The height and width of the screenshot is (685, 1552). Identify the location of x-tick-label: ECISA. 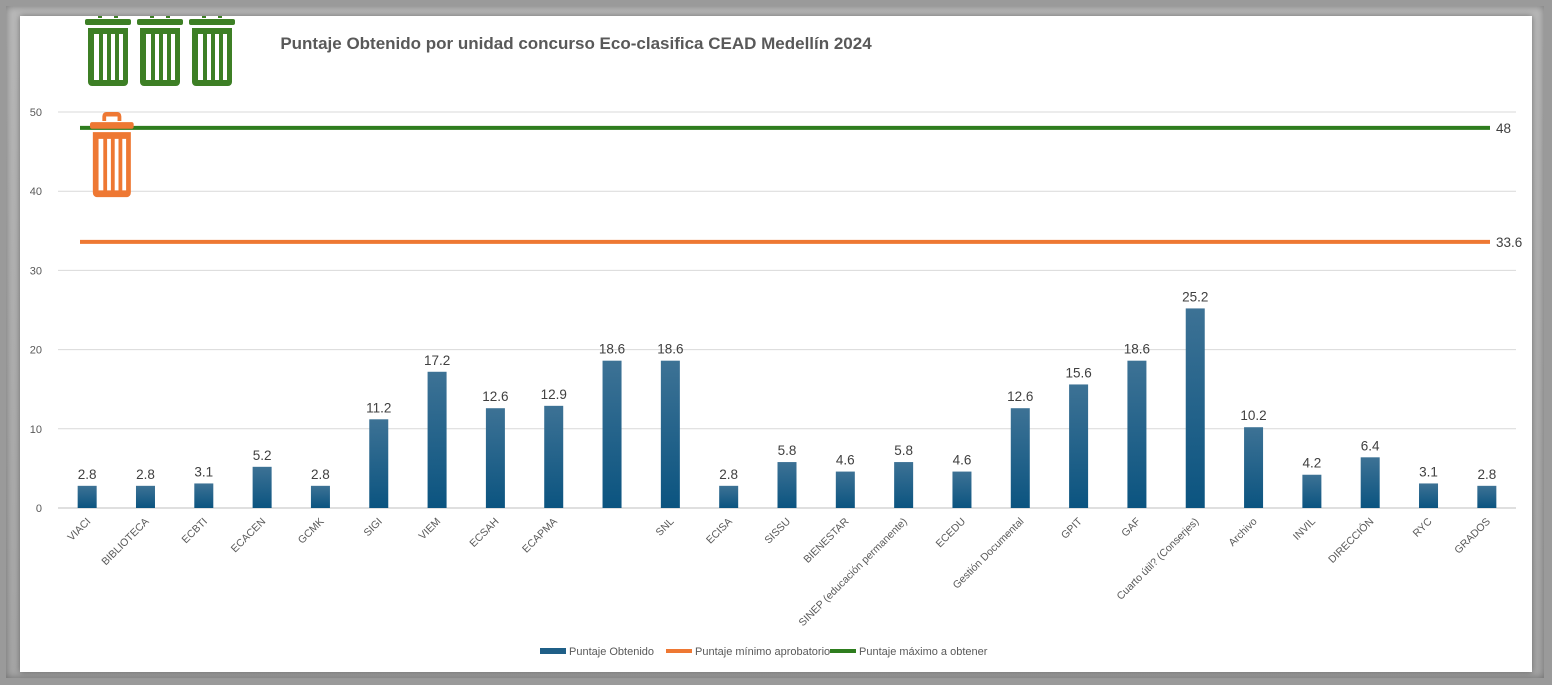
(719, 531).